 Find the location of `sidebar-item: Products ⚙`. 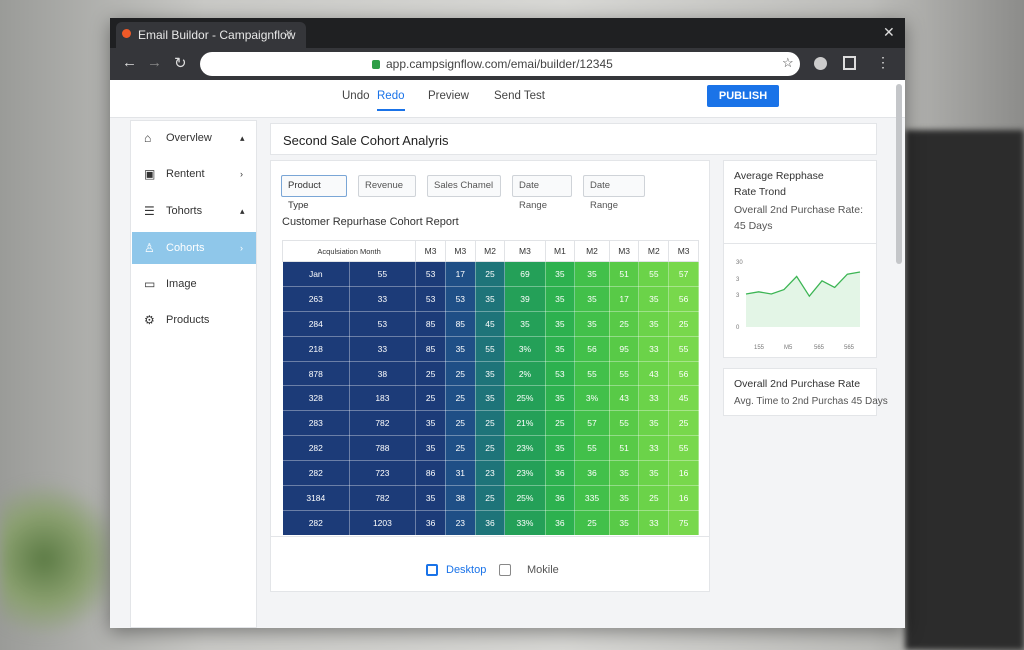

sidebar-item: Products ⚙ is located at coordinates (194, 320).